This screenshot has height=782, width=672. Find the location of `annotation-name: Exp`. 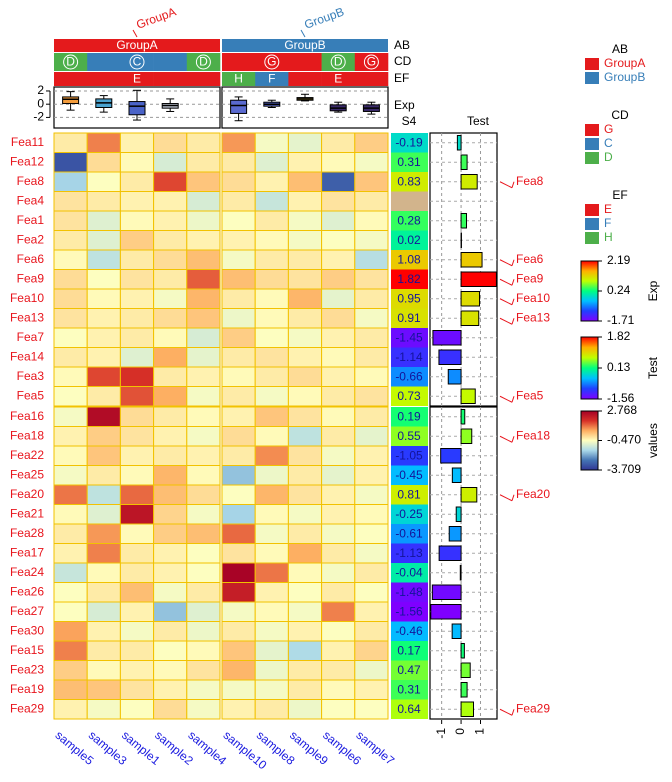

annotation-name: Exp is located at coordinates (404, 105).